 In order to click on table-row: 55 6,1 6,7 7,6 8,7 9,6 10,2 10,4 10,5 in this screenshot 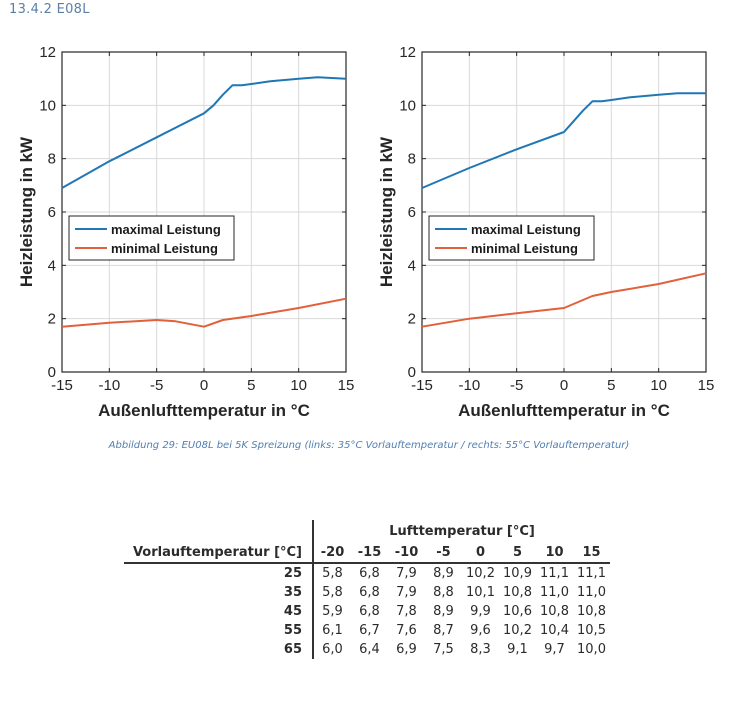, I will do `click(367, 630)`.